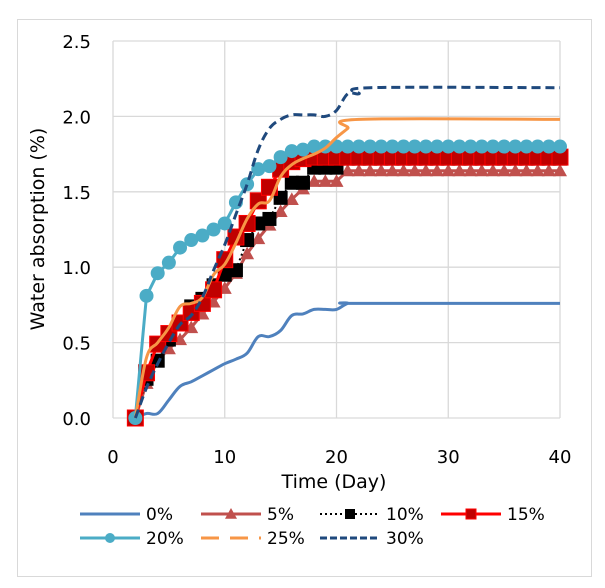 This screenshot has height=588, width=605. What do you see at coordinates (231, 513) in the screenshot?
I see `legend-marker-triangle-icon` at bounding box center [231, 513].